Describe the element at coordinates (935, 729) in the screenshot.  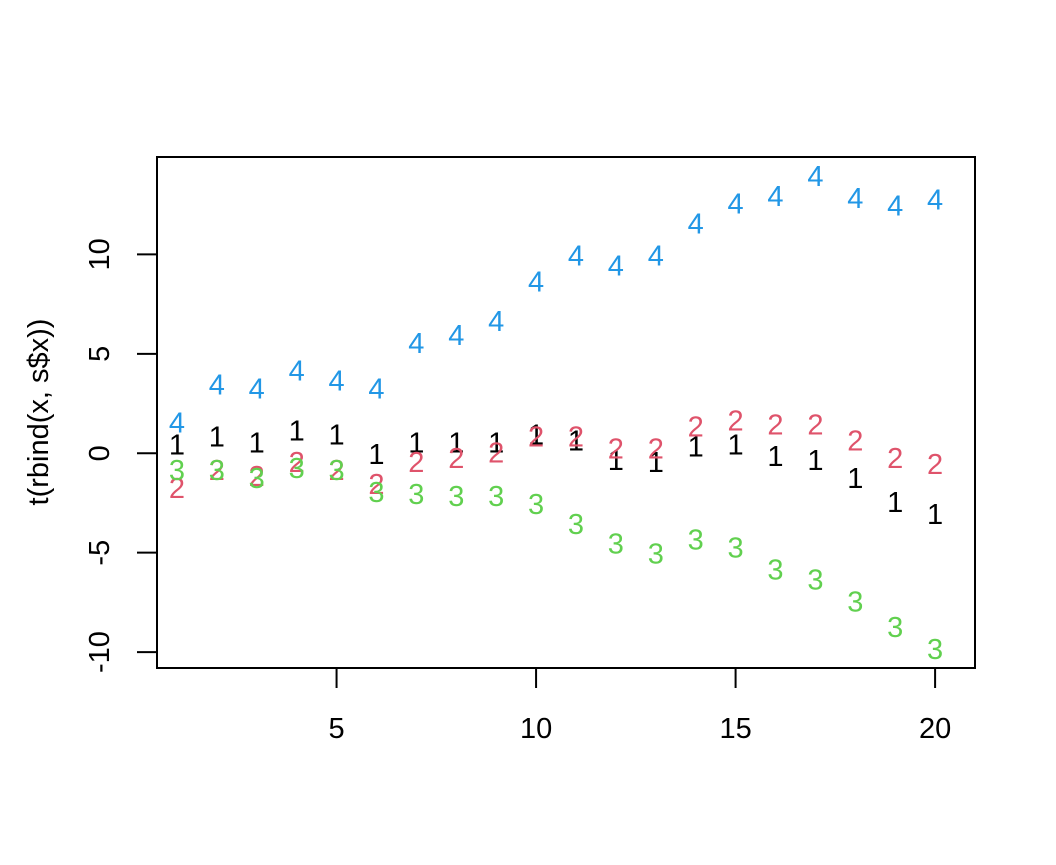
I see `x-tick-label: 20` at that location.